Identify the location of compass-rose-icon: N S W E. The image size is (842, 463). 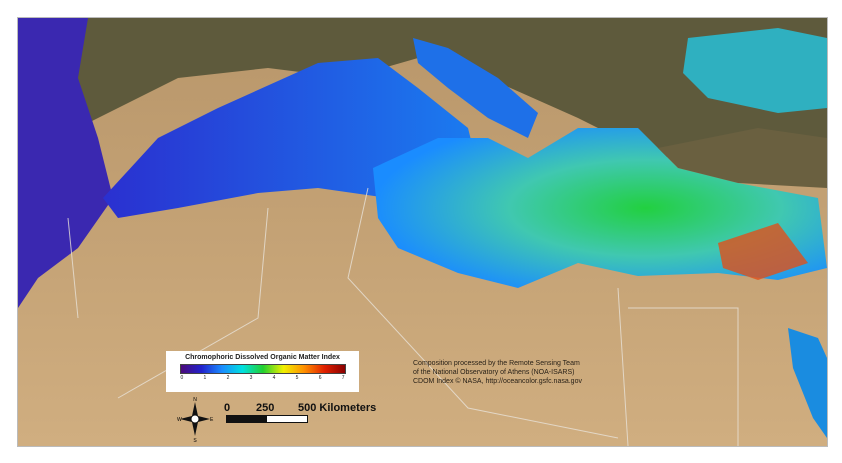
(195, 420).